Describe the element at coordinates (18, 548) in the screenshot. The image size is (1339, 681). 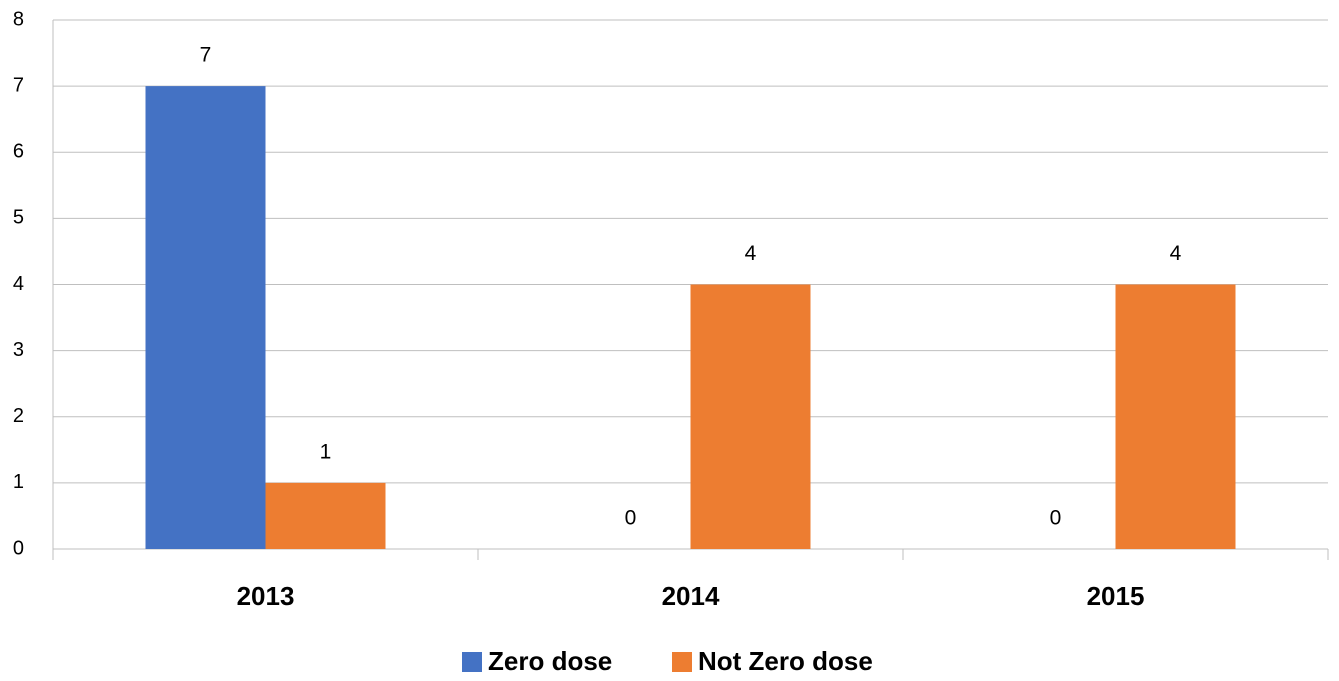
I see `y-tick-label: 0` at that location.